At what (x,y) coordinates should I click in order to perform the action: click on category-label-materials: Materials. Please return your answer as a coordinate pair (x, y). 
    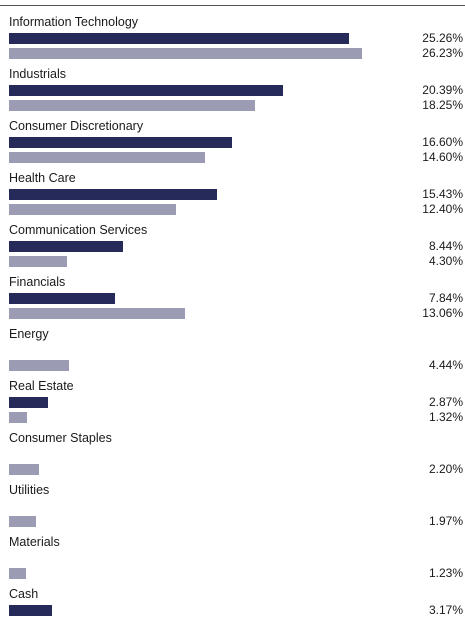
    Looking at the image, I should click on (34, 542).